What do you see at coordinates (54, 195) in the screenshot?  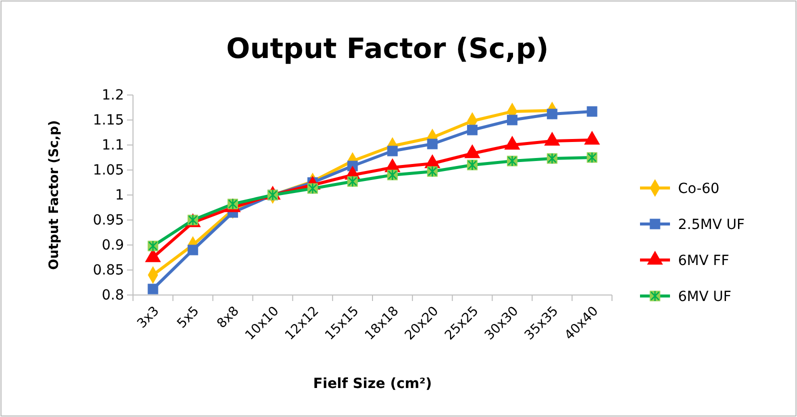 I see `y-axis-title: Output Factor (Sc,p)` at bounding box center [54, 195].